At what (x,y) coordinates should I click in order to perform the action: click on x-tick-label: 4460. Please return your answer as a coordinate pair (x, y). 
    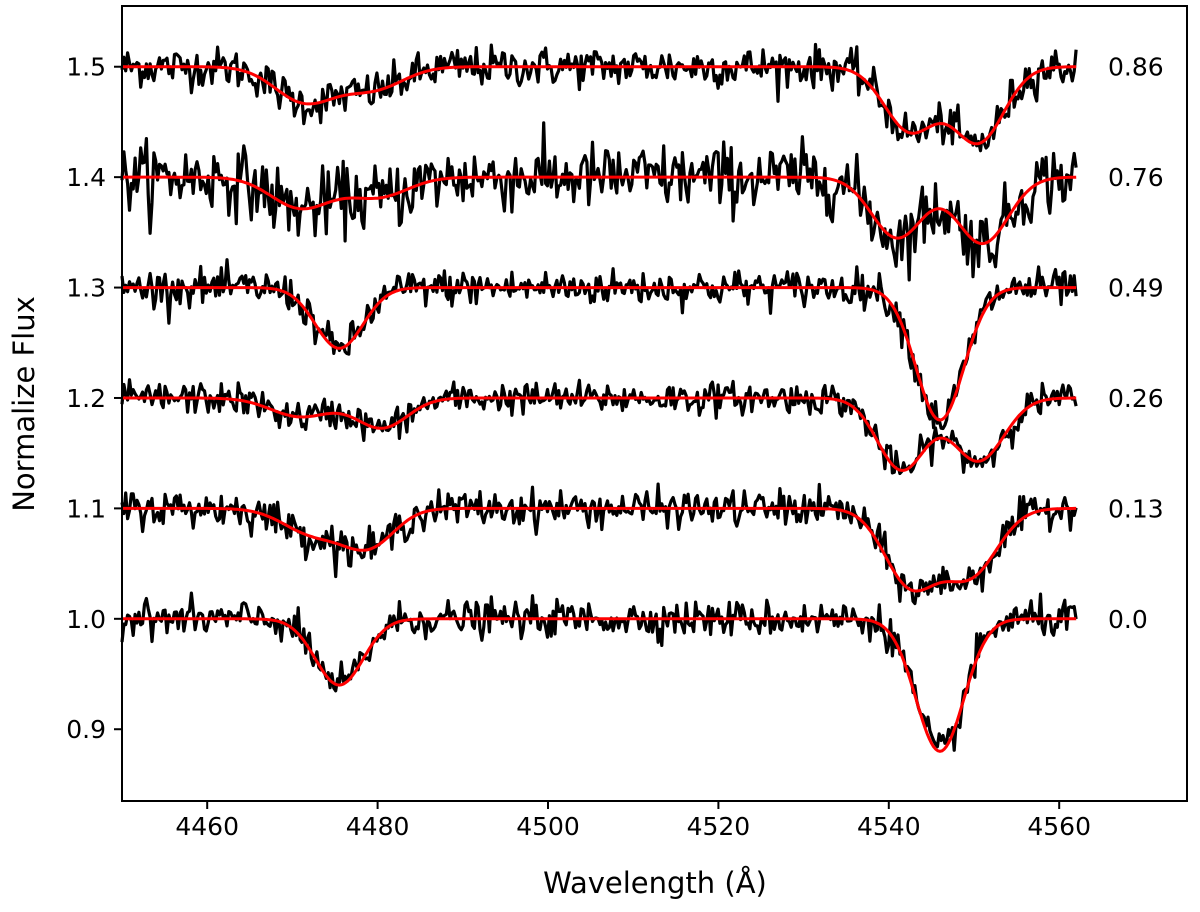
    Looking at the image, I should click on (207, 826).